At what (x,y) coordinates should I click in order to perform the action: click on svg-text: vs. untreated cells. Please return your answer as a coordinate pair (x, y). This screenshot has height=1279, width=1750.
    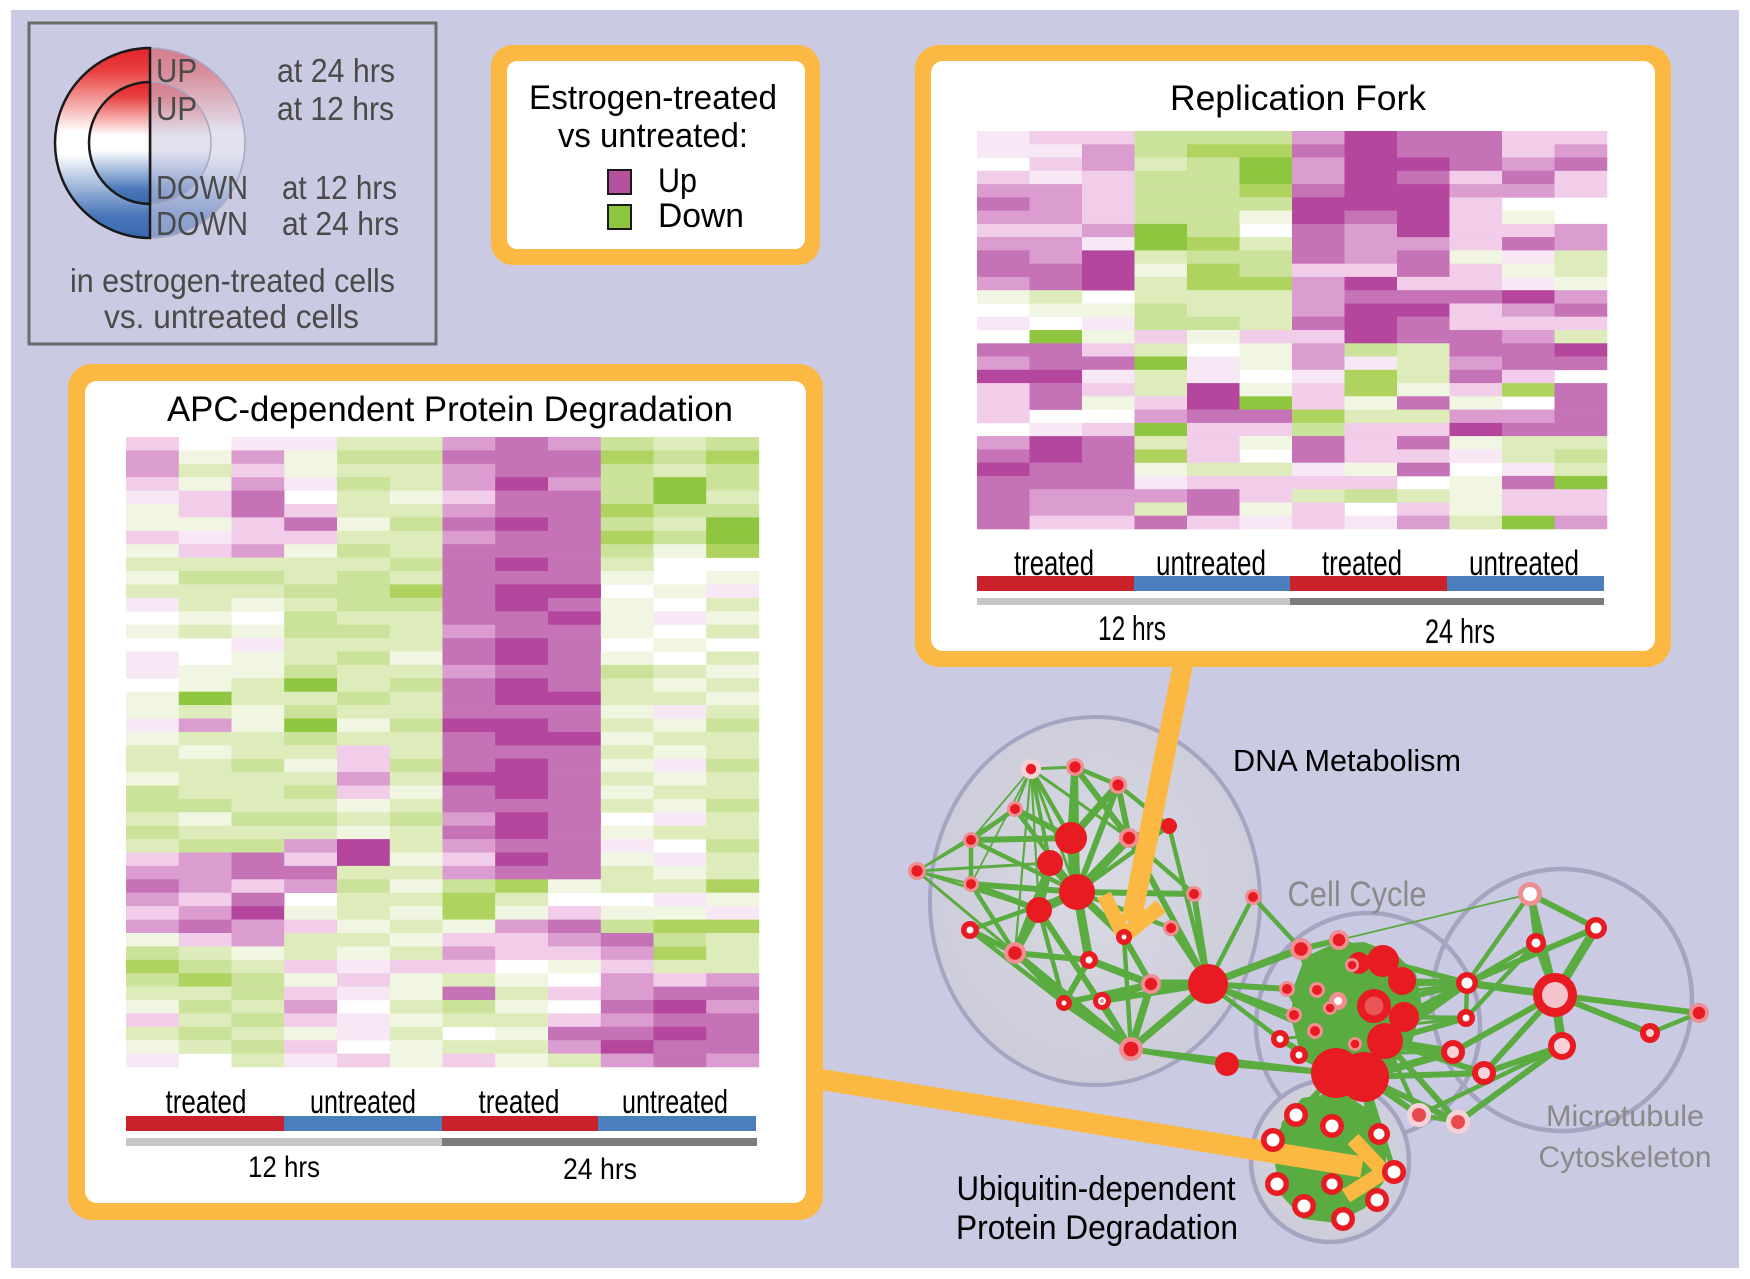
    Looking at the image, I should click on (231, 316).